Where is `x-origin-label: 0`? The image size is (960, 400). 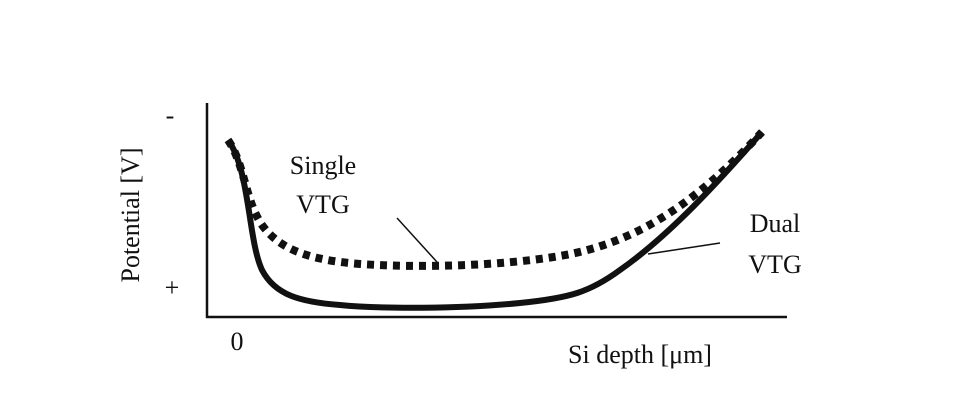 x-origin-label: 0 is located at coordinates (237, 341).